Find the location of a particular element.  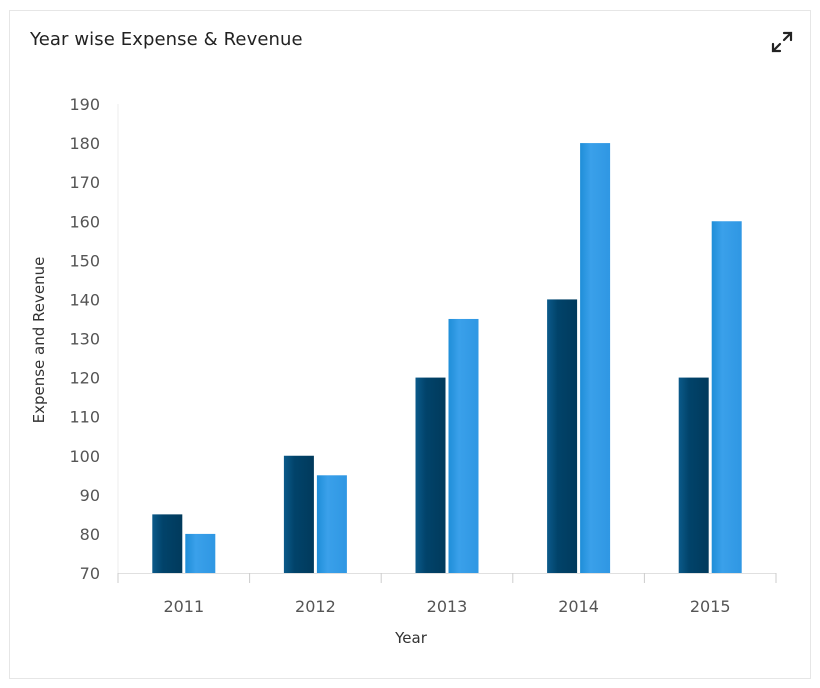

y-tick-label: 140 is located at coordinates (84, 299).